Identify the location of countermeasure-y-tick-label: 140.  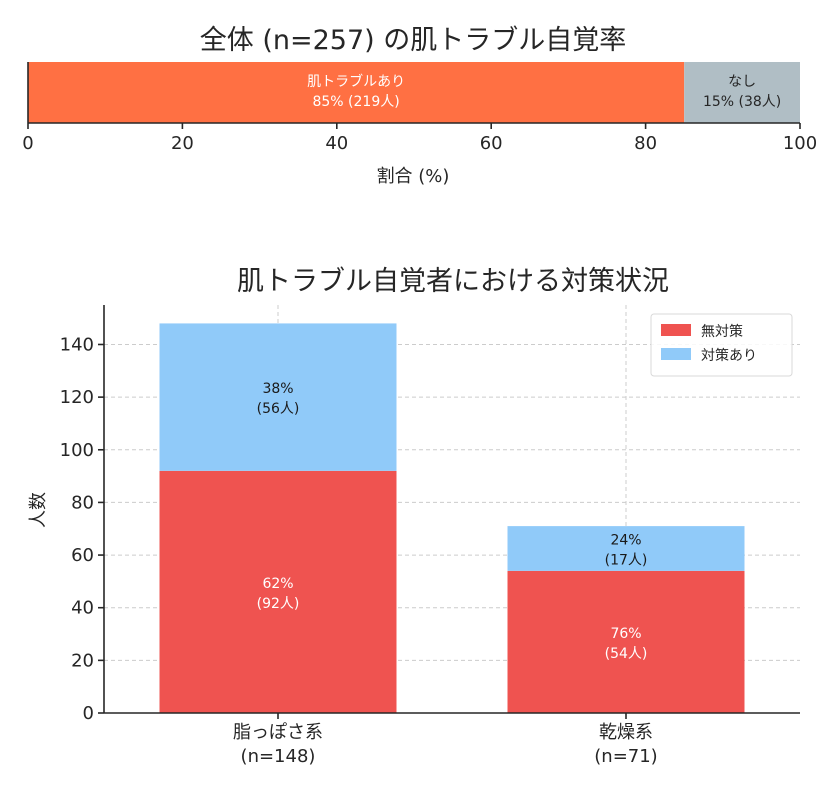
(77, 344).